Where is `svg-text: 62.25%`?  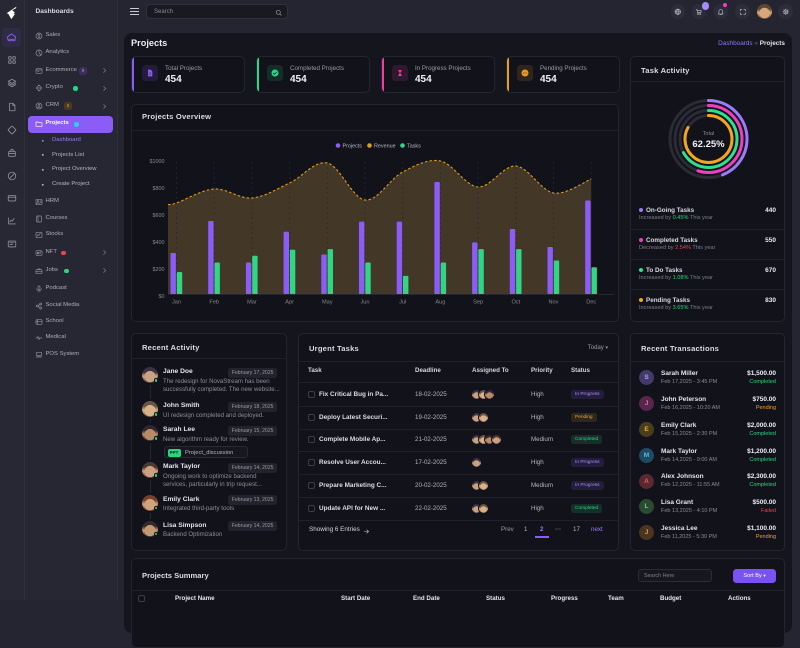 svg-text: 62.25% is located at coordinates (708, 144).